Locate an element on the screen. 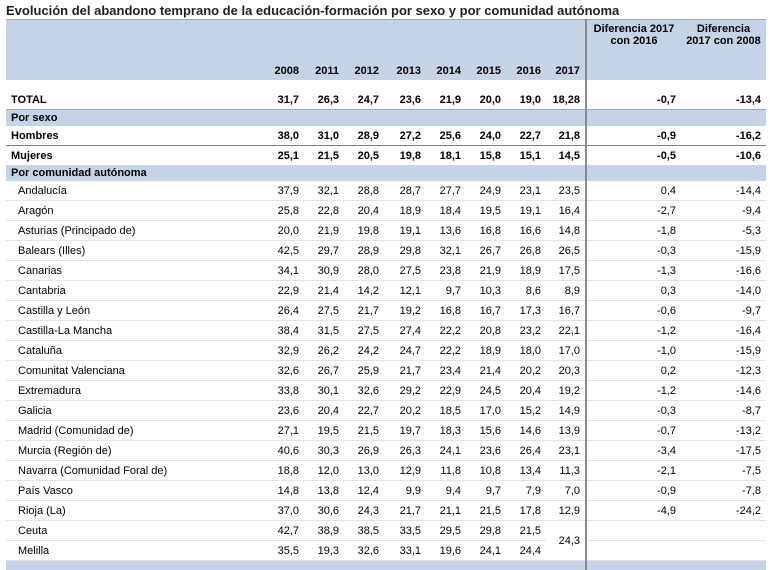 This screenshot has height=570, width=770. cell: 23,1 is located at coordinates (566, 451).